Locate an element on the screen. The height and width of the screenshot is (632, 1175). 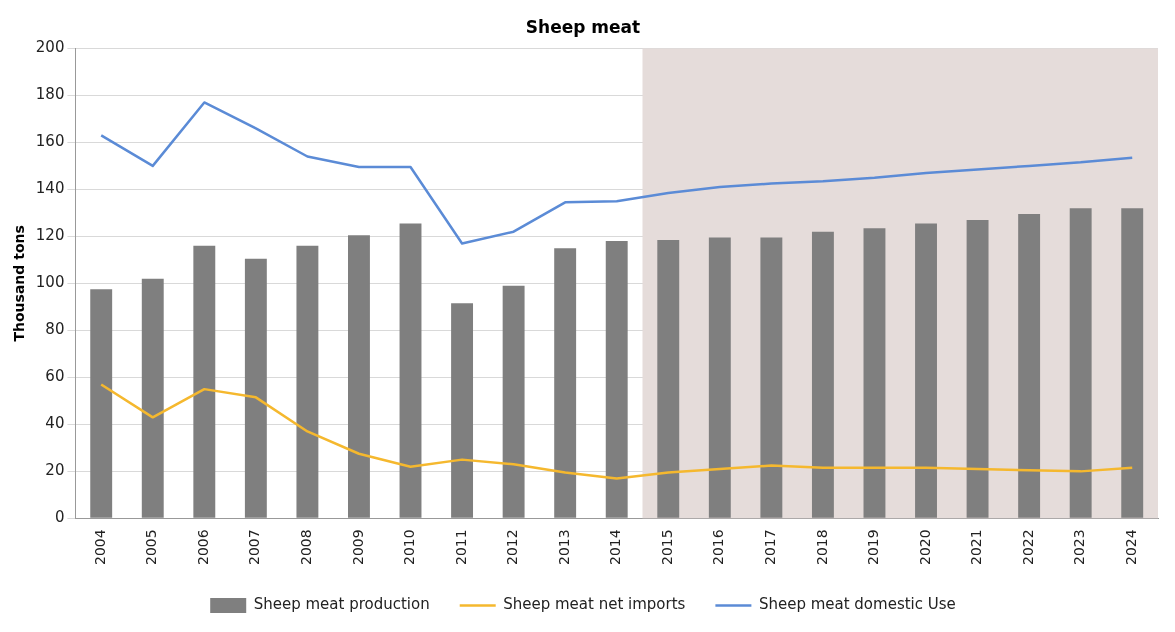
x-tick-label: 2016 is located at coordinates (718, 547).